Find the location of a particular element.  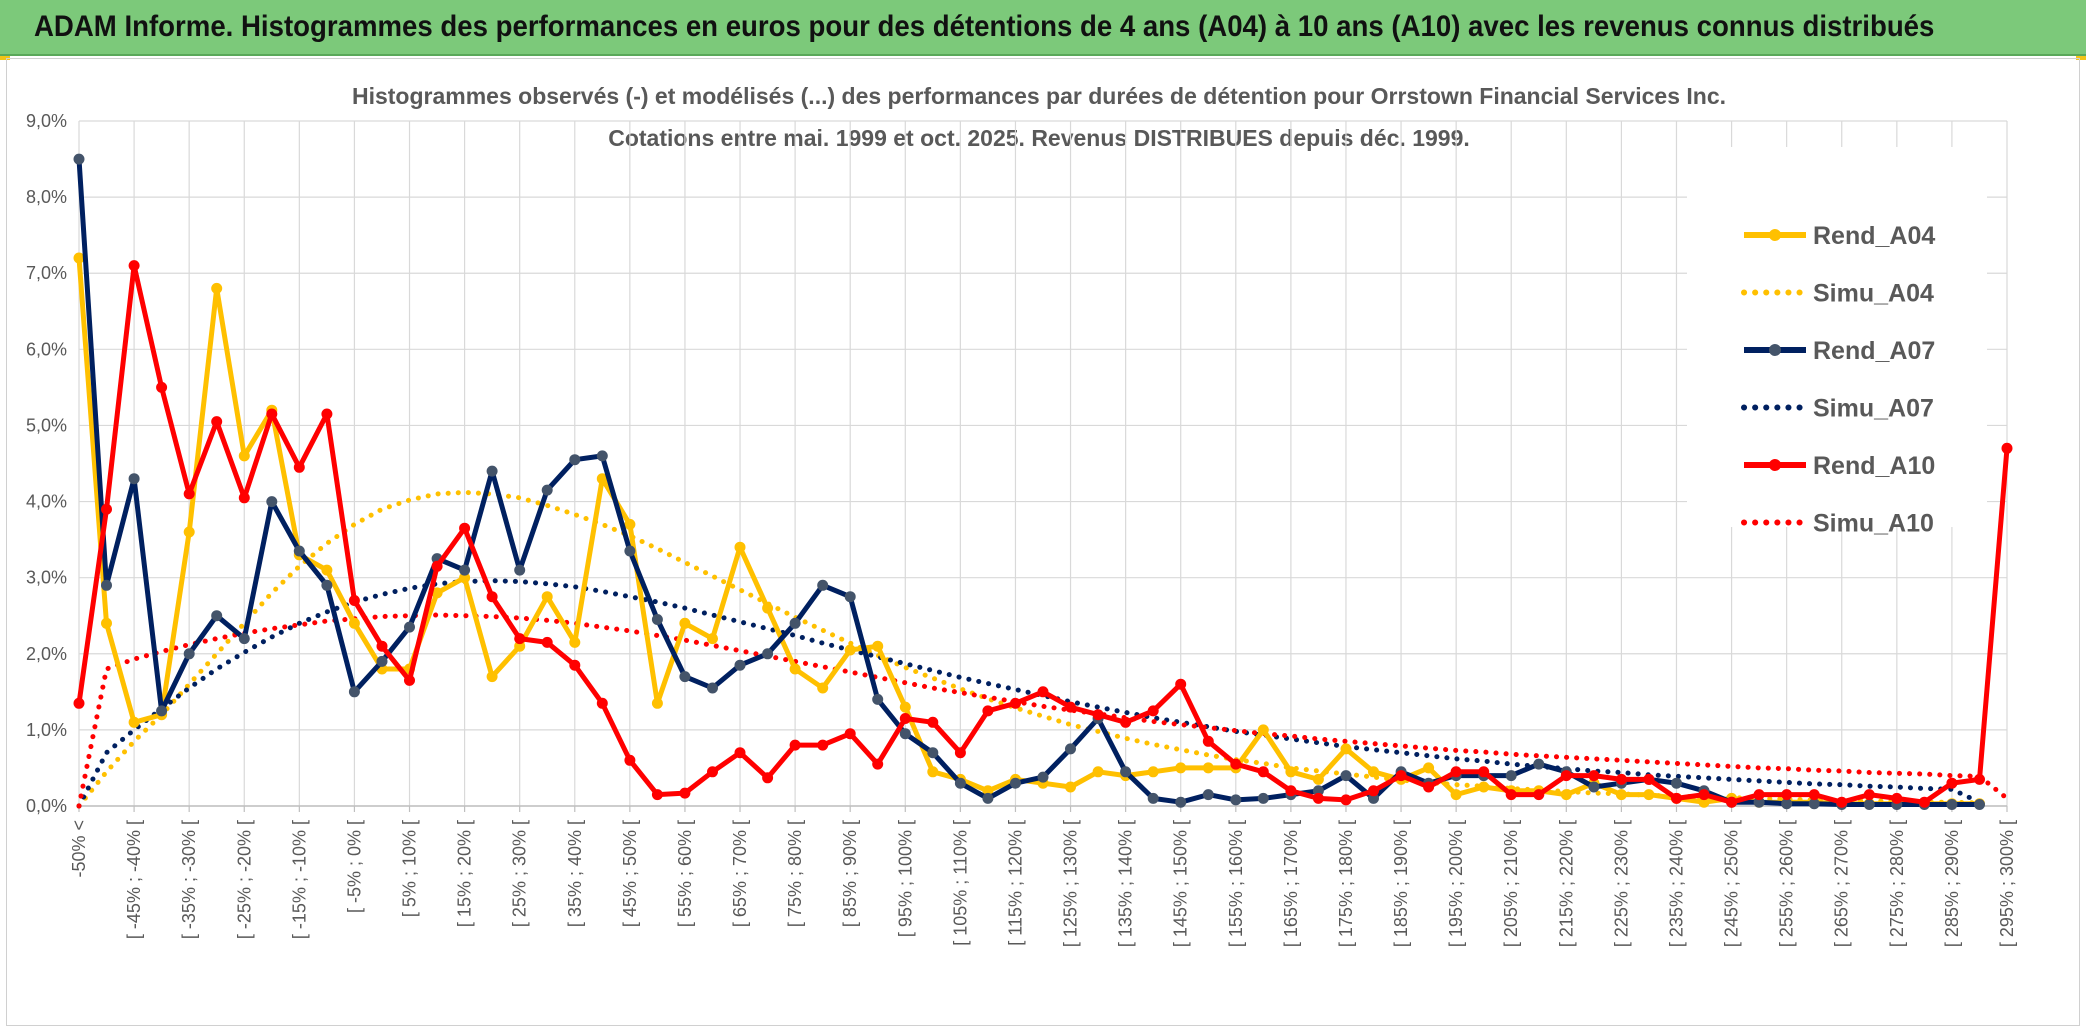

x-tick-label: [ -45% ; -40% [ is located at coordinates (134, 879).